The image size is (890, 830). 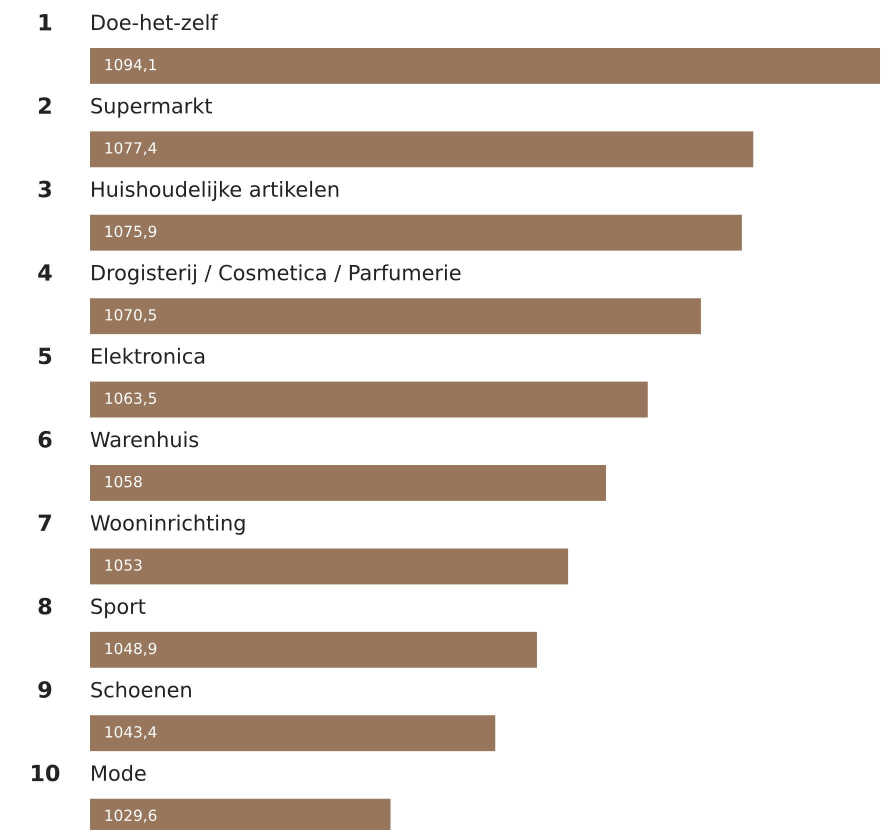 I want to click on data-label: 1077,4, so click(x=131, y=149).